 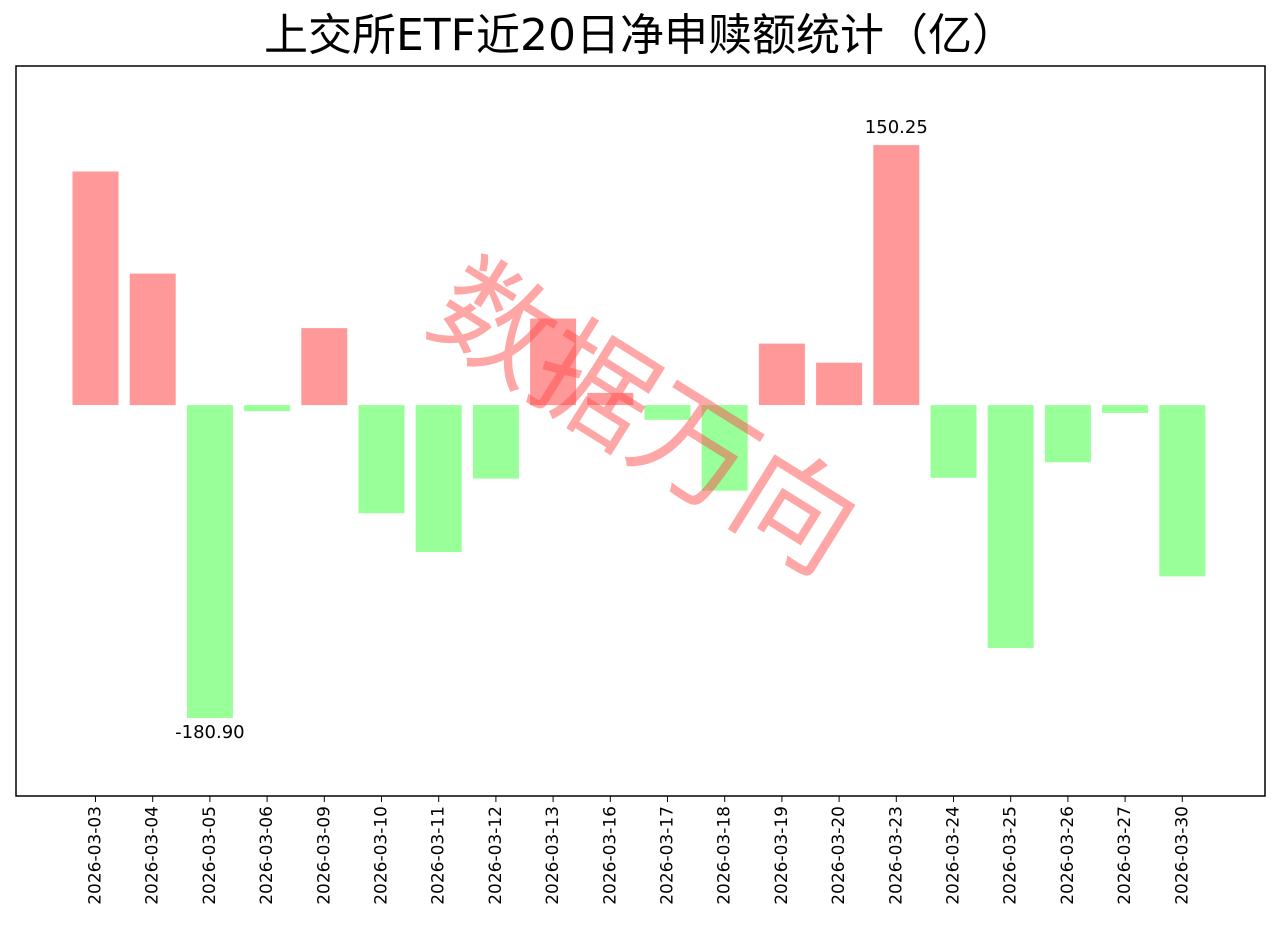 What do you see at coordinates (1125, 855) in the screenshot?
I see `x-tick-label: 2026-03-27` at bounding box center [1125, 855].